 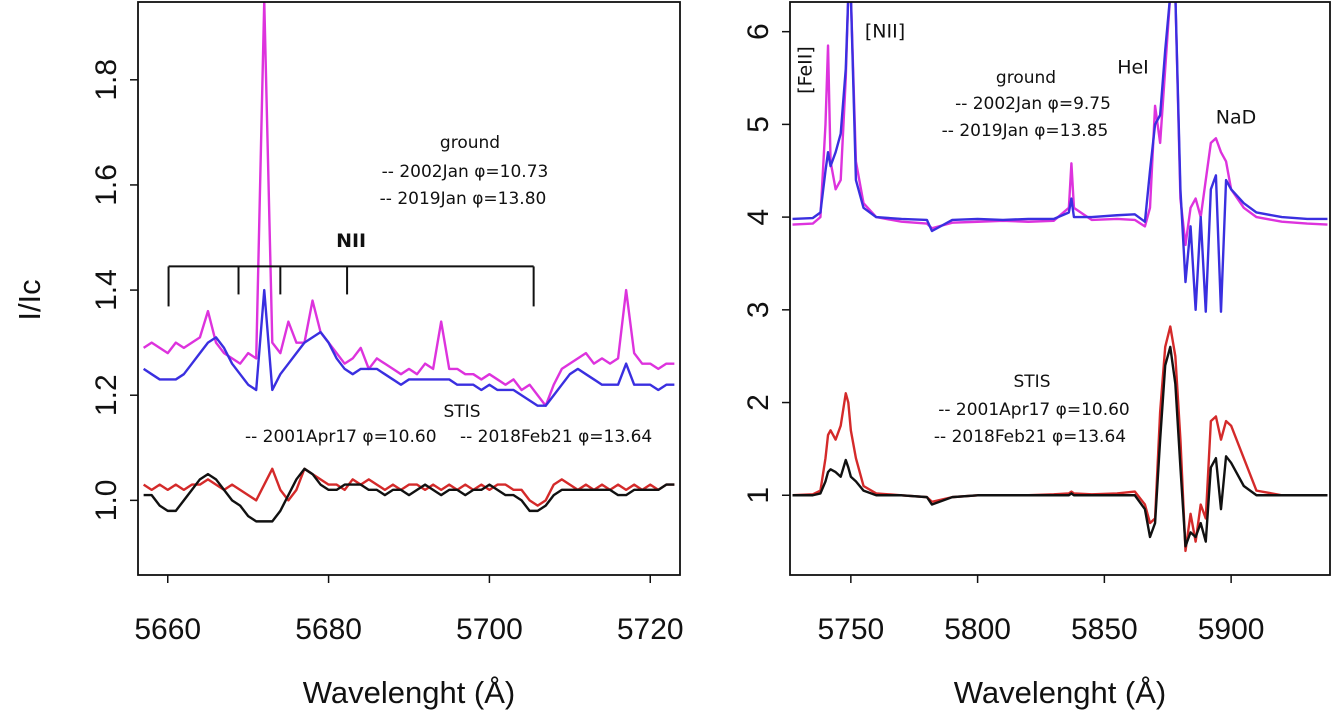 What do you see at coordinates (1133, 68) in the screenshot?
I see `line-annotation: HeI` at bounding box center [1133, 68].